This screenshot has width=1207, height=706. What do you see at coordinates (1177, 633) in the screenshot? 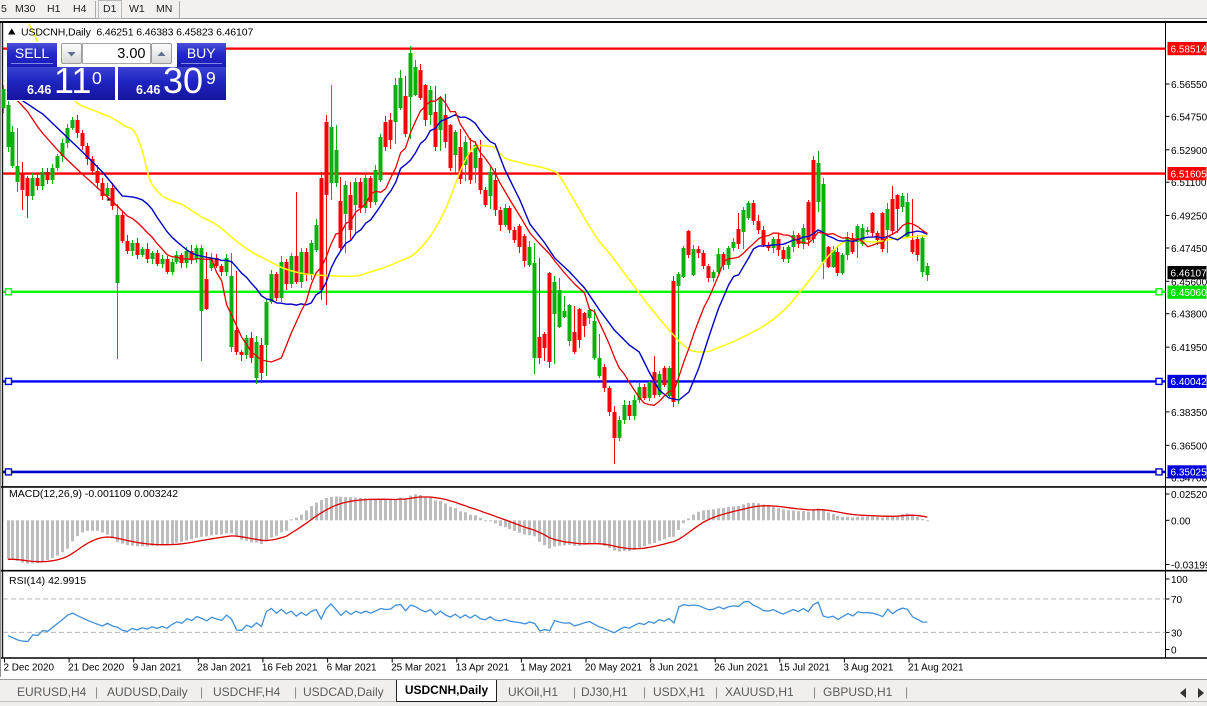
I see `svg-text: 30` at bounding box center [1177, 633].